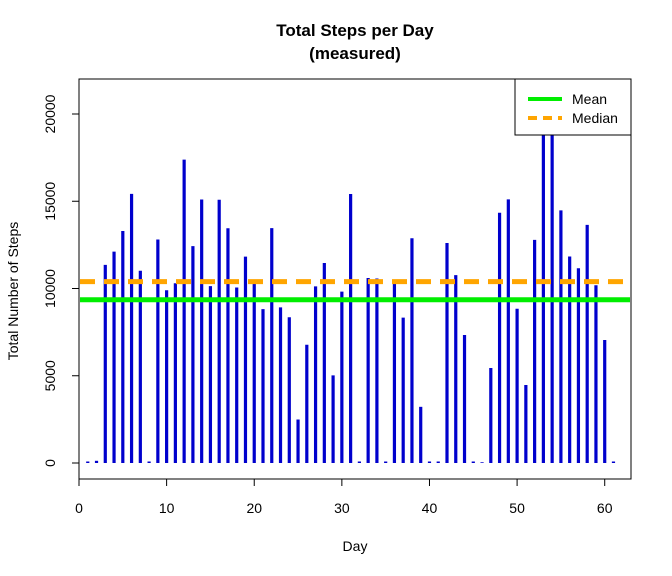  Describe the element at coordinates (167, 508) in the screenshot. I see `x-tick-label-10: 10` at that location.